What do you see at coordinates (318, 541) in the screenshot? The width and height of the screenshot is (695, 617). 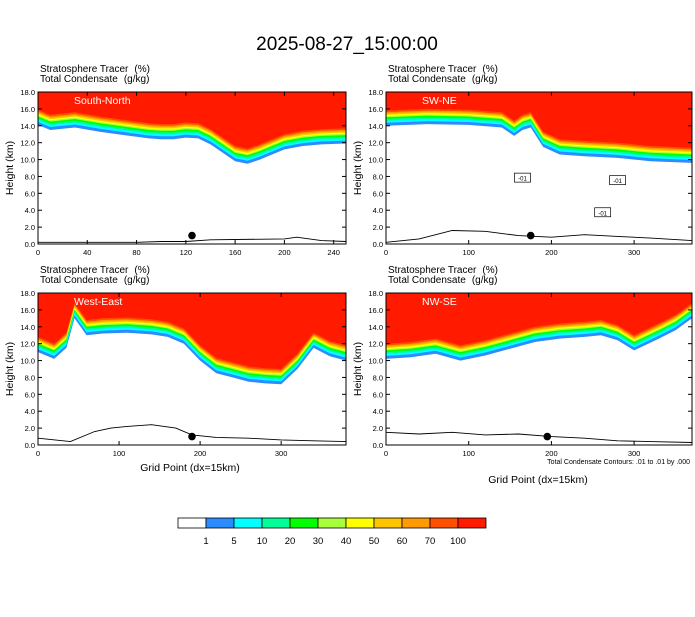 I see `colorbar-label: 30` at bounding box center [318, 541].